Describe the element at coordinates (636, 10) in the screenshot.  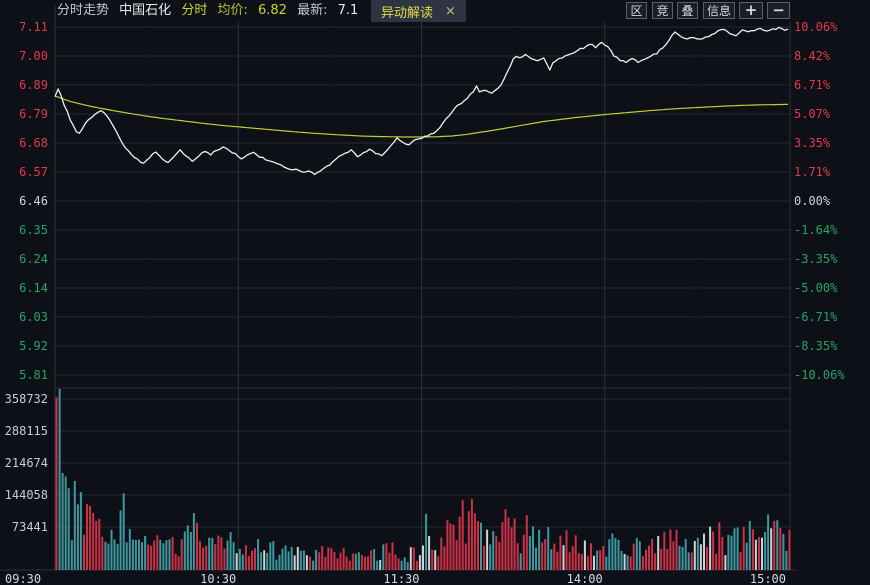
I see `toolbar-button-region: 区` at that location.